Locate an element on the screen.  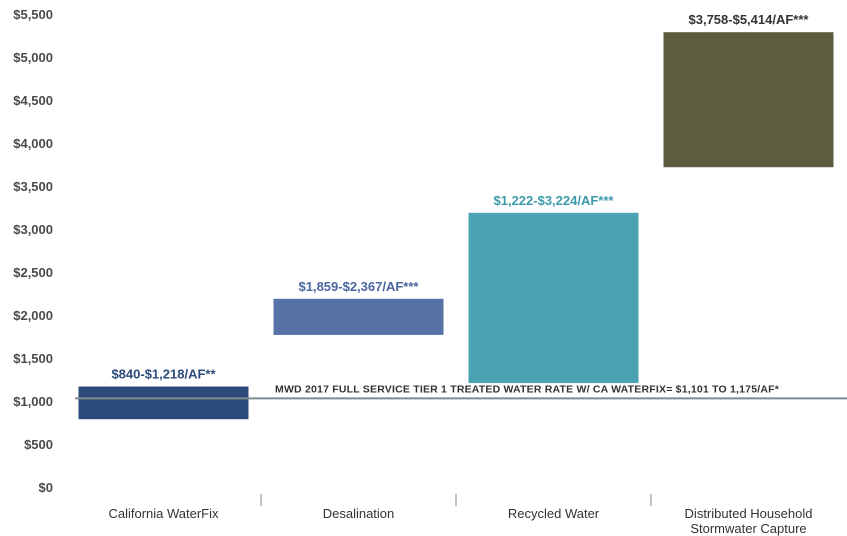
y-tick-label: $1,500 is located at coordinates (33, 358).